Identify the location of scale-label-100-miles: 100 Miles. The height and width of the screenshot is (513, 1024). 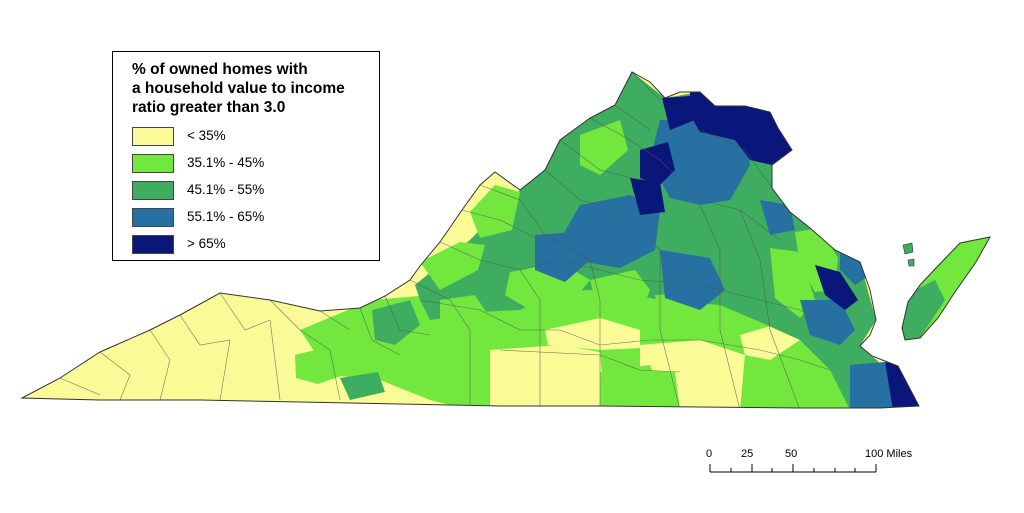
(889, 454).